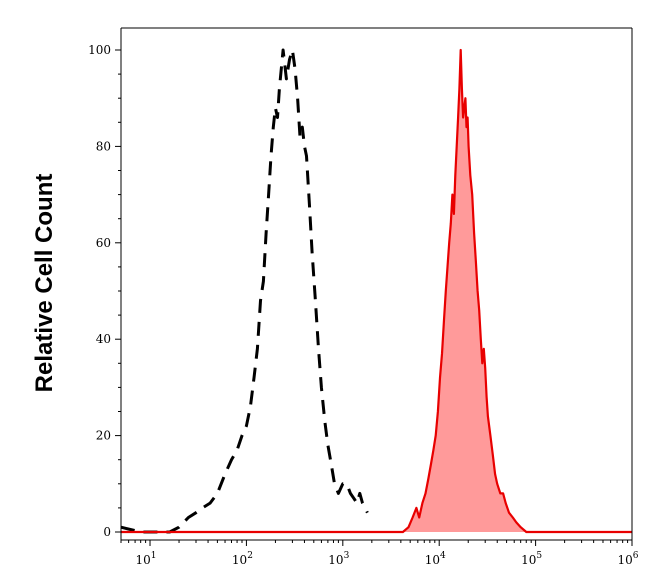 Image resolution: width=664 pixels, height=585 pixels. What do you see at coordinates (242, 559) in the screenshot?
I see `x-tick-label-1: 10²` at bounding box center [242, 559].